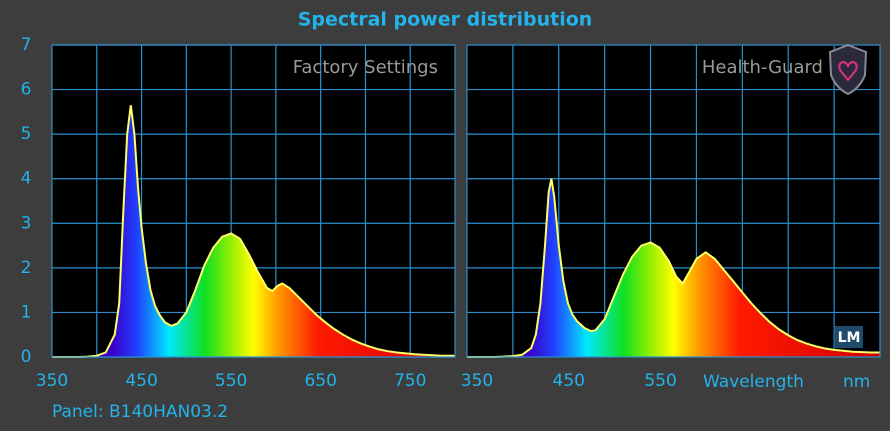 This screenshot has width=890, height=431. I want to click on x-axis-label: Wavelength, so click(753, 382).